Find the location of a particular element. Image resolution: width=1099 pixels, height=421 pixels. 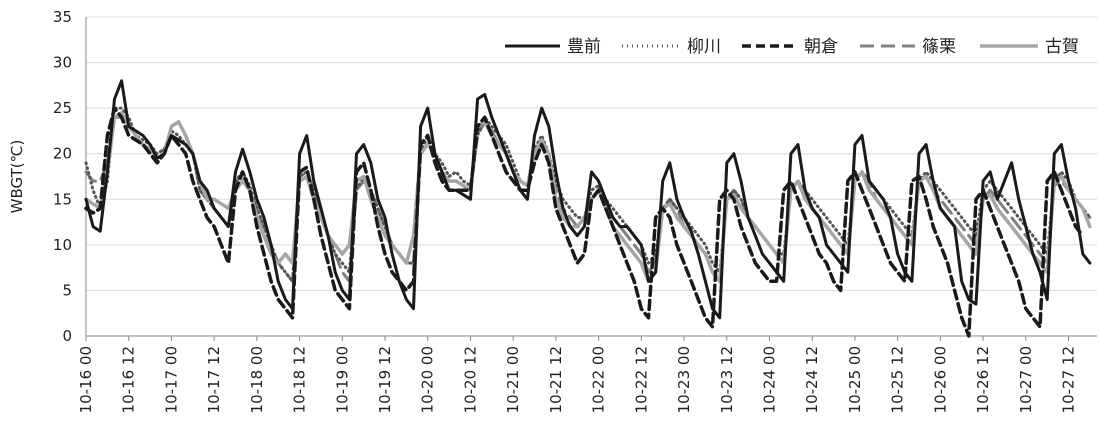

x-tick-label: 10-22 00 is located at coordinates (599, 379).